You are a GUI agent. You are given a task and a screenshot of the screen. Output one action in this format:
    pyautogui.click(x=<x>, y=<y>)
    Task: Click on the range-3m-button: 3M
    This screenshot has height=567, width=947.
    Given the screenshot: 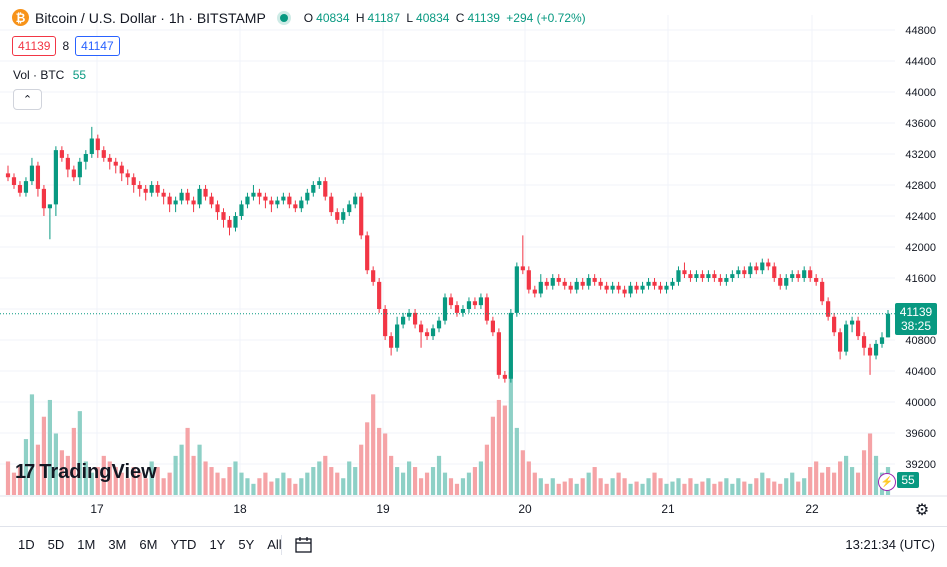 What is the action you would take?
    pyautogui.click(x=117, y=544)
    